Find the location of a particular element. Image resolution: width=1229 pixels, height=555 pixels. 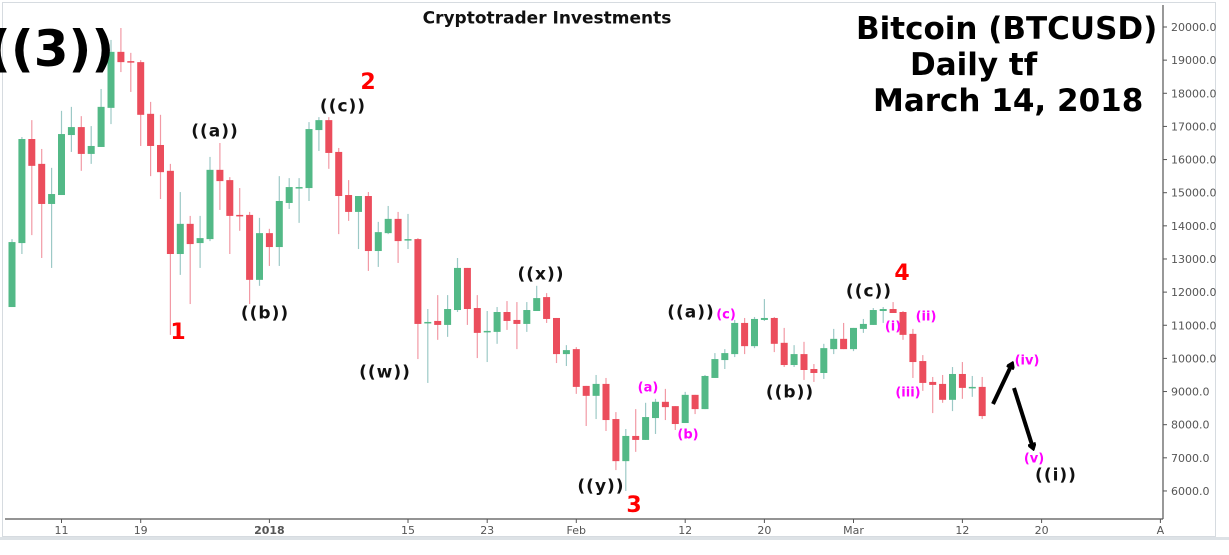

wave-w-label: ((w)) is located at coordinates (385, 372).